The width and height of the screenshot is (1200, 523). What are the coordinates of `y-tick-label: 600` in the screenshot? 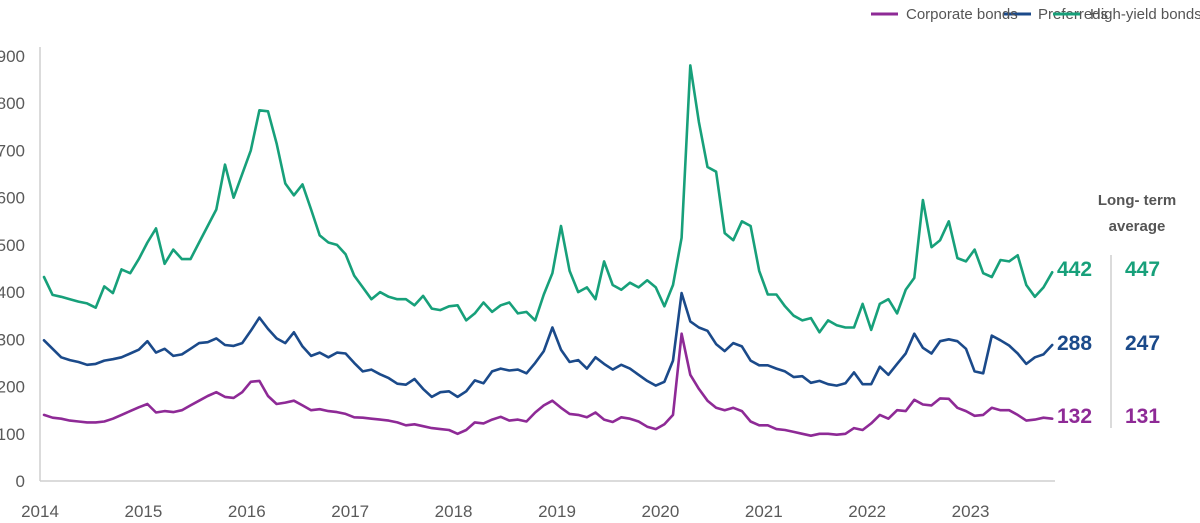 It's located at (12, 198).